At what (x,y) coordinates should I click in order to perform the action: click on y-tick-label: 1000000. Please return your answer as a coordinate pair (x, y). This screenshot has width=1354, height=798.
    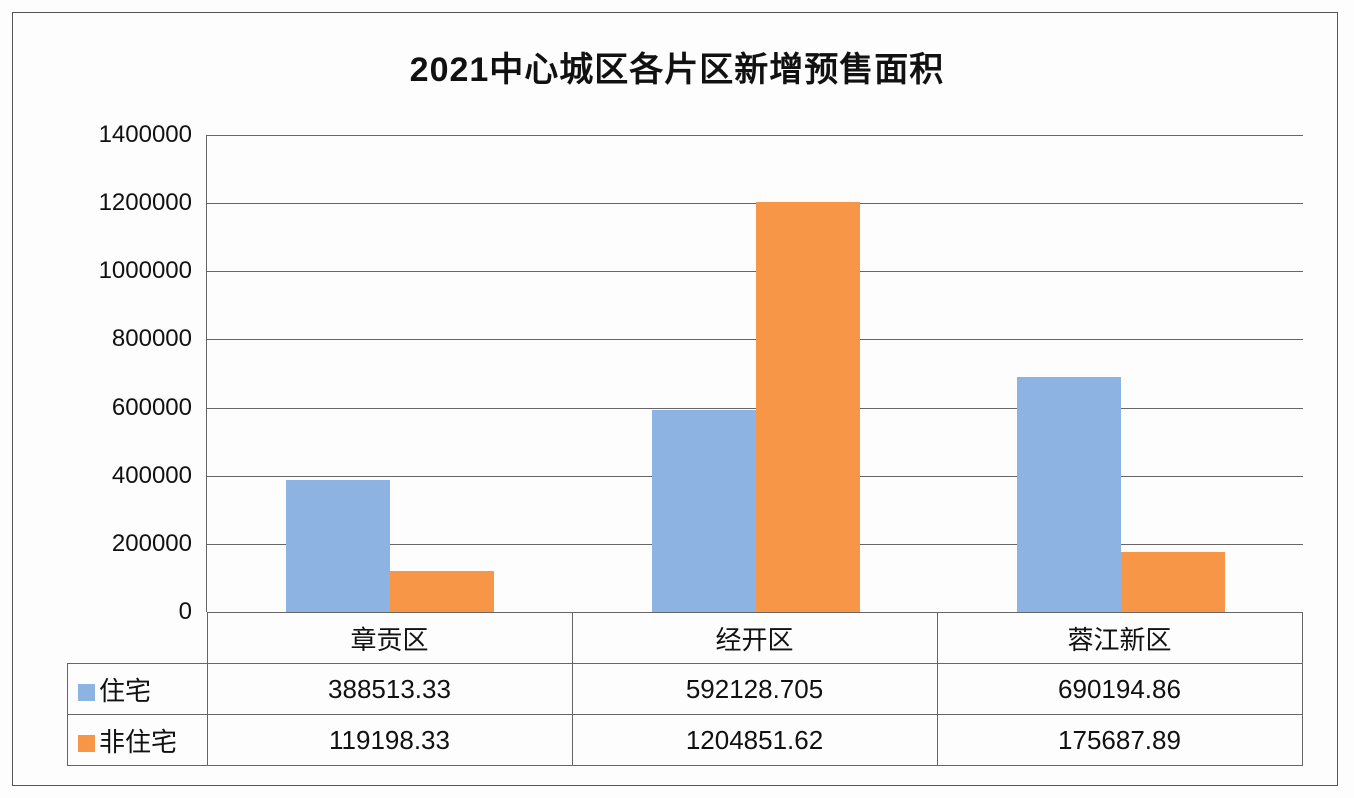
    Looking at the image, I should click on (145, 271).